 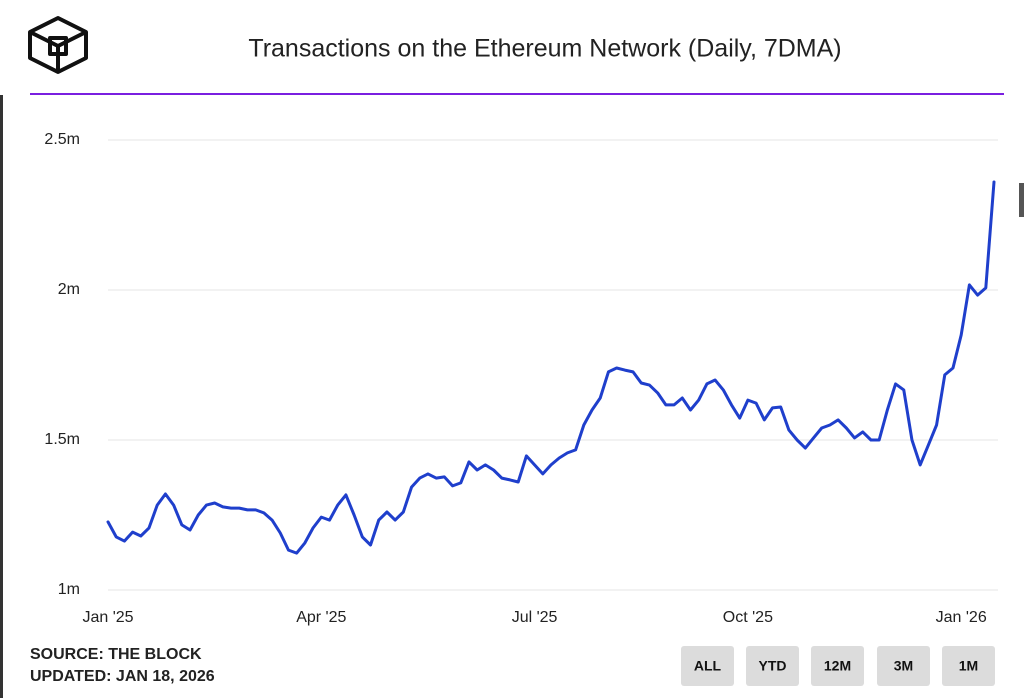 I want to click on x-tick-label: Jul '25, so click(x=535, y=617).